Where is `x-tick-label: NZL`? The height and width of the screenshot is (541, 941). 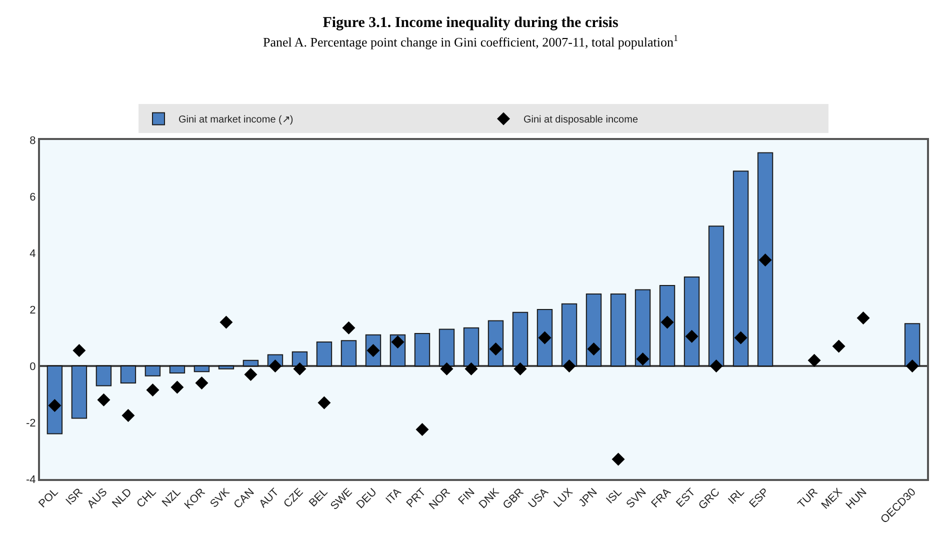 x-tick-label: NZL is located at coordinates (172, 498).